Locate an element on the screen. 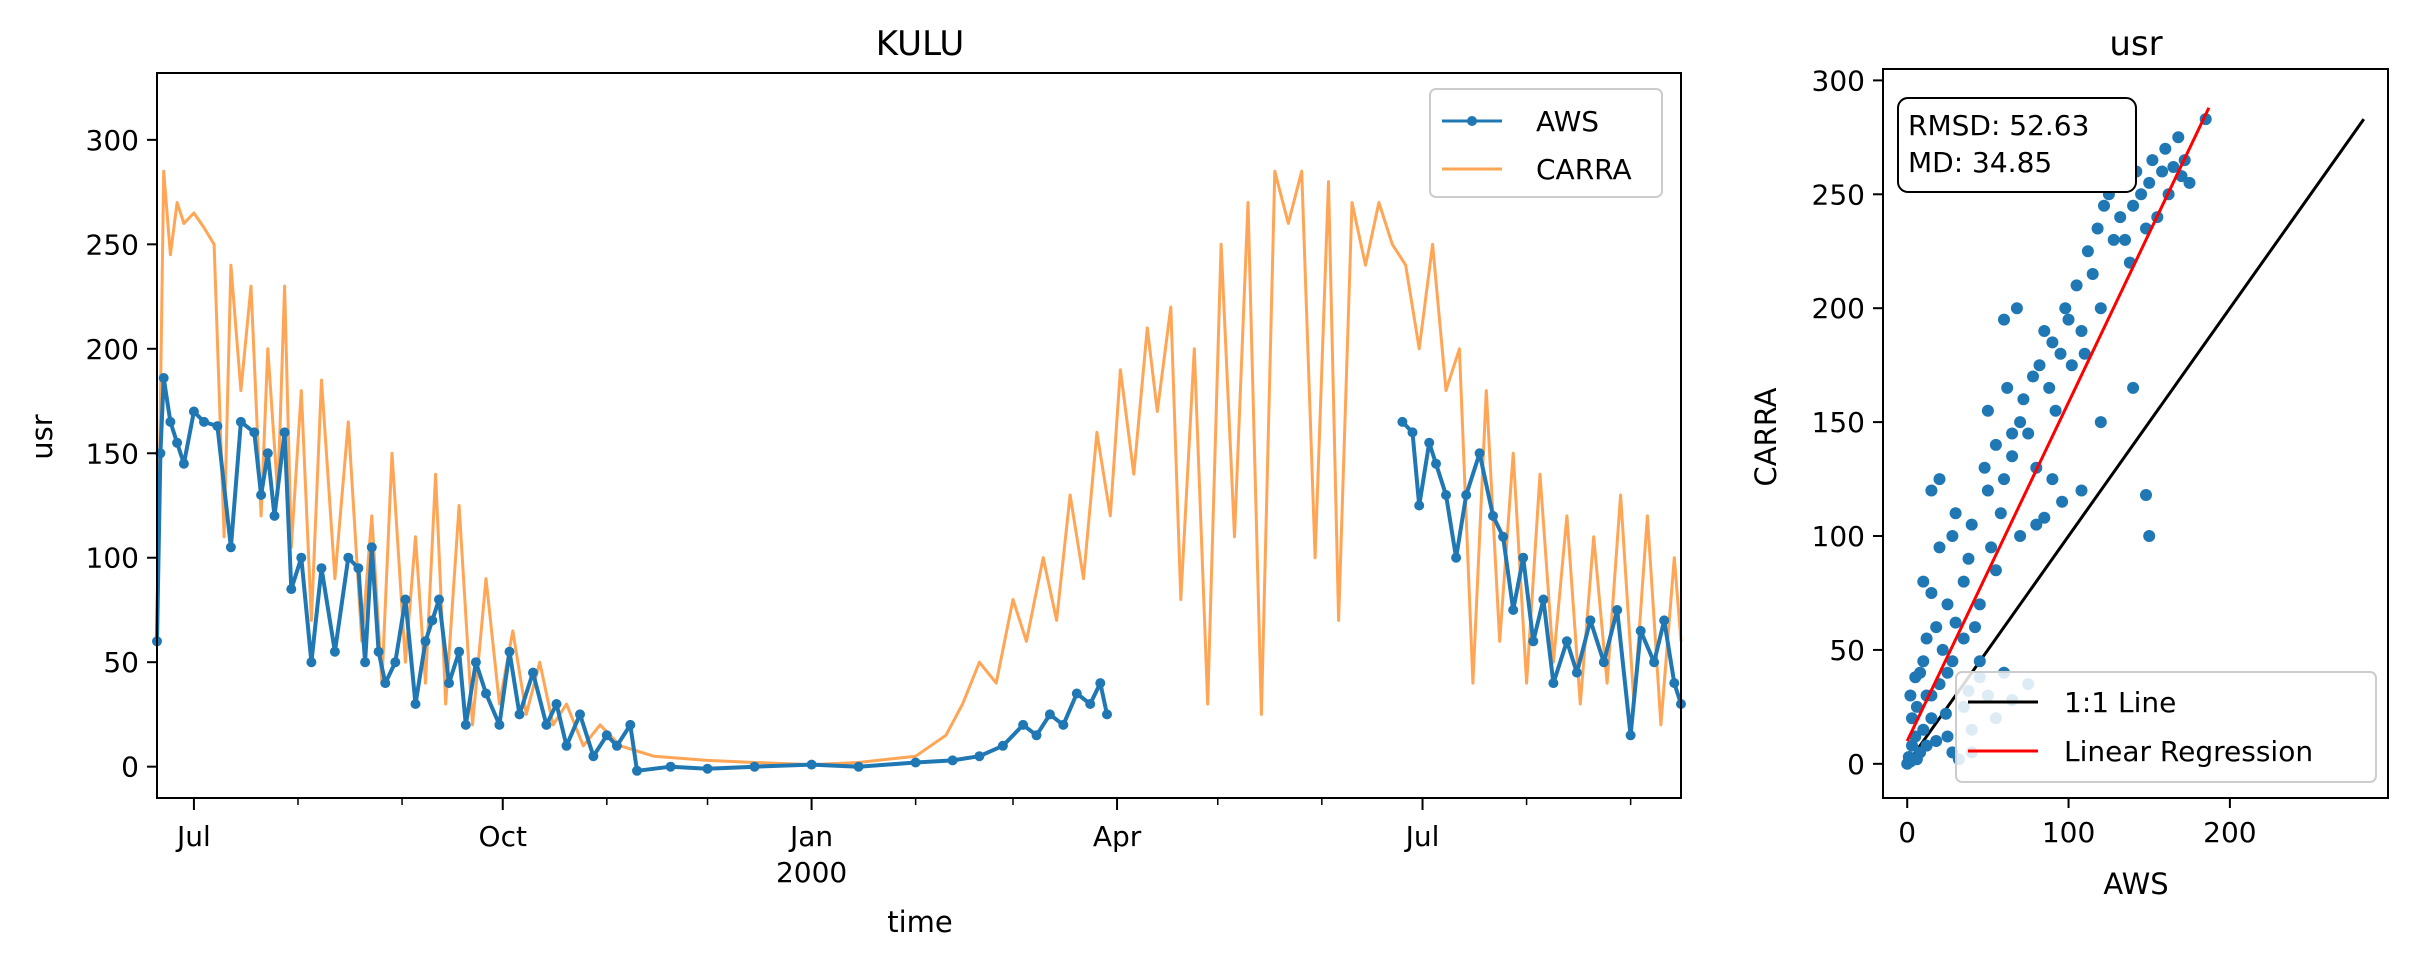 This screenshot has height=964, width=2413. x-tick-label: 0 is located at coordinates (1907, 832).